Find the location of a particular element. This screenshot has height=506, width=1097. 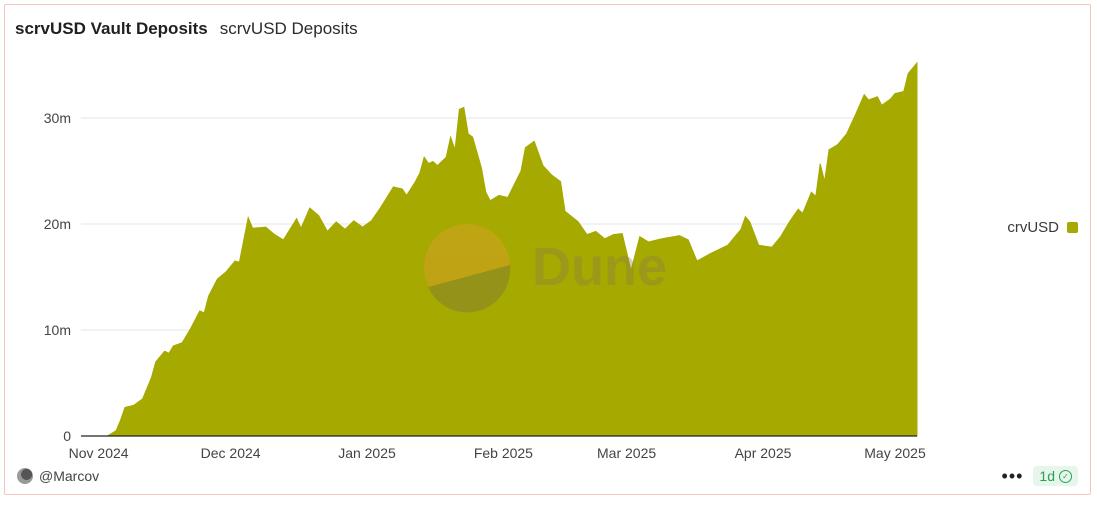

x-tick-label: Nov 2024 is located at coordinates (99, 453).